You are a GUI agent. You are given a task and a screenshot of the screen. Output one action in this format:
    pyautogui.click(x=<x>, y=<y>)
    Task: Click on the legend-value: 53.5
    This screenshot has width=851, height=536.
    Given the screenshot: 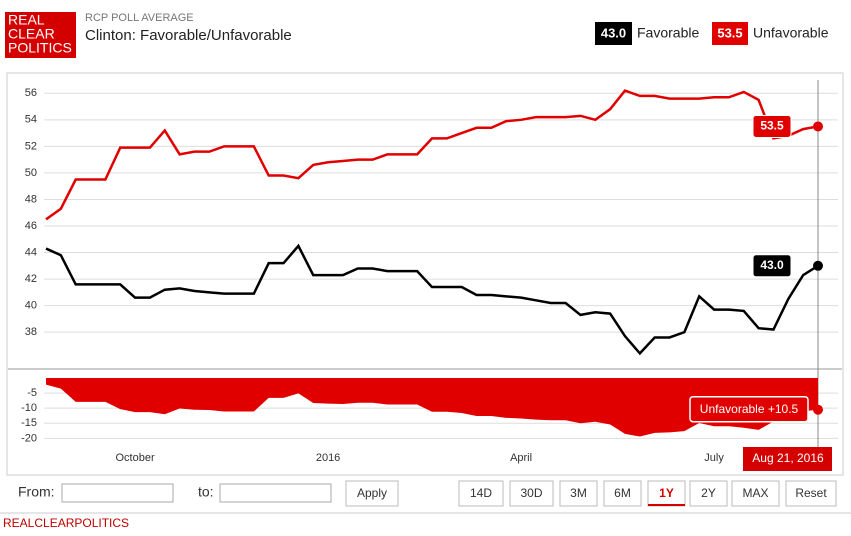 What is the action you would take?
    pyautogui.click(x=729, y=32)
    